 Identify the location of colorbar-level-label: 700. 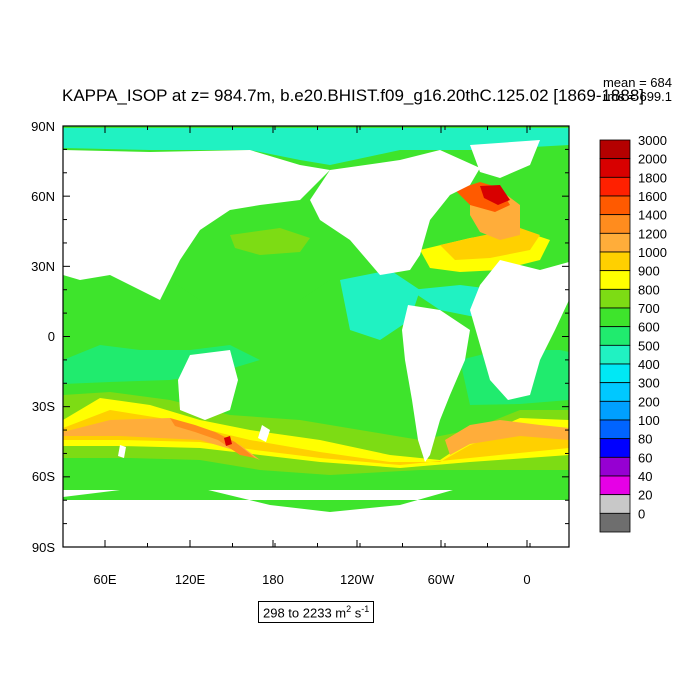
(649, 308).